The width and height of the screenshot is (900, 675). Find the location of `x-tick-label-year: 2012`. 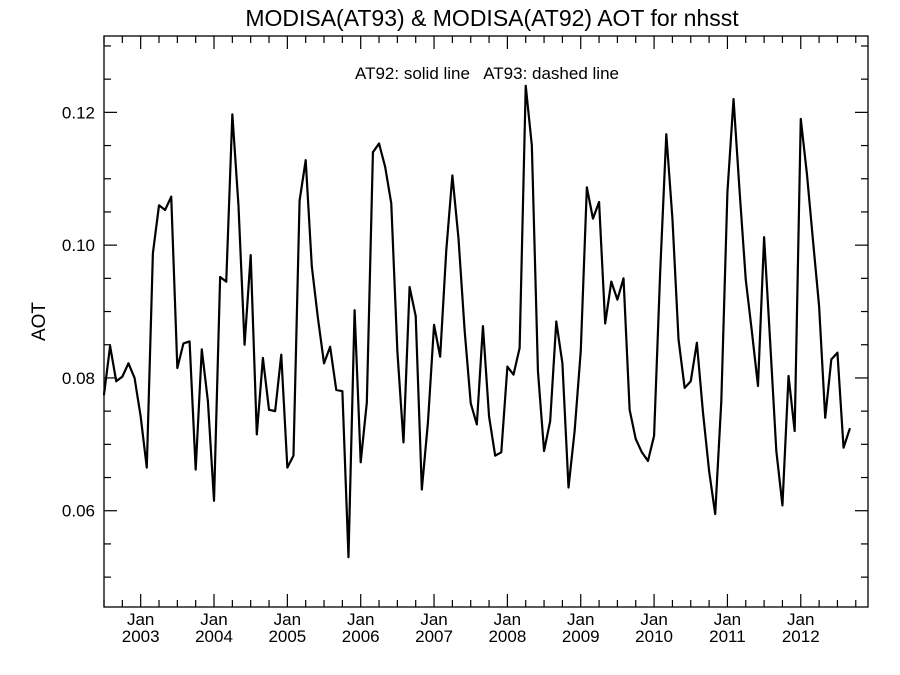

x-tick-label-year: 2012 is located at coordinates (801, 636).